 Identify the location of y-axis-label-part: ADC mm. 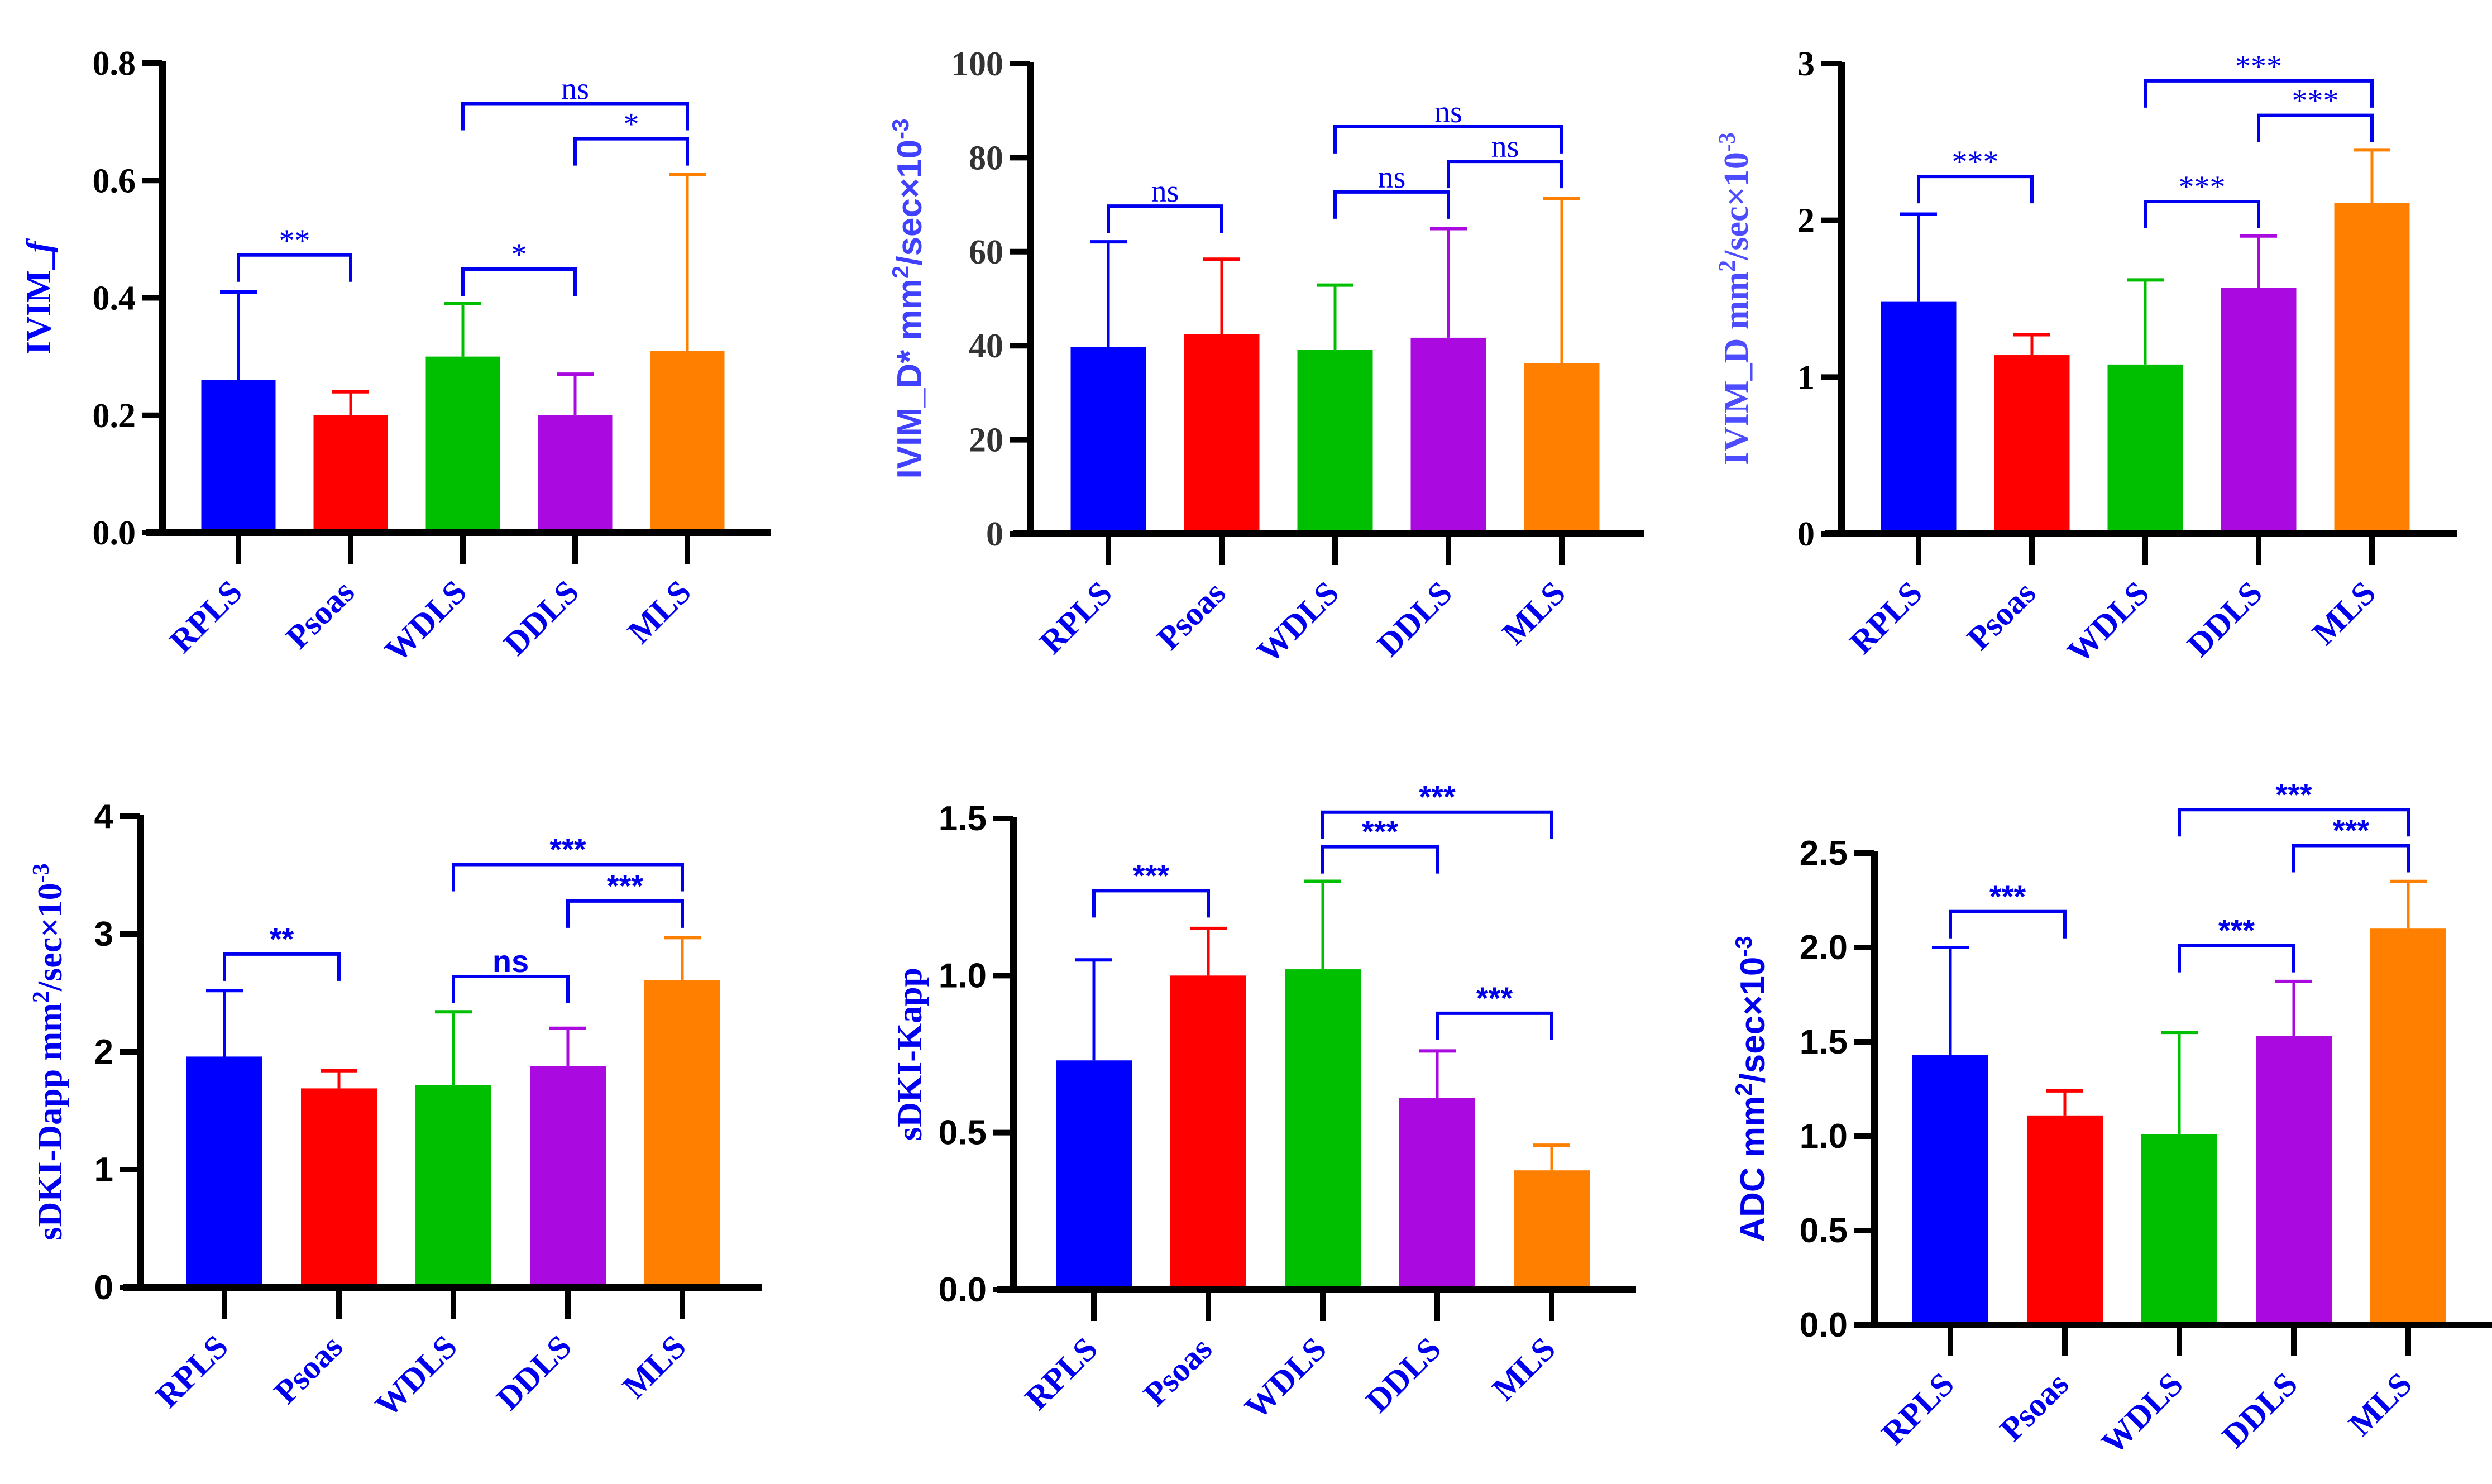
(1753, 1169).